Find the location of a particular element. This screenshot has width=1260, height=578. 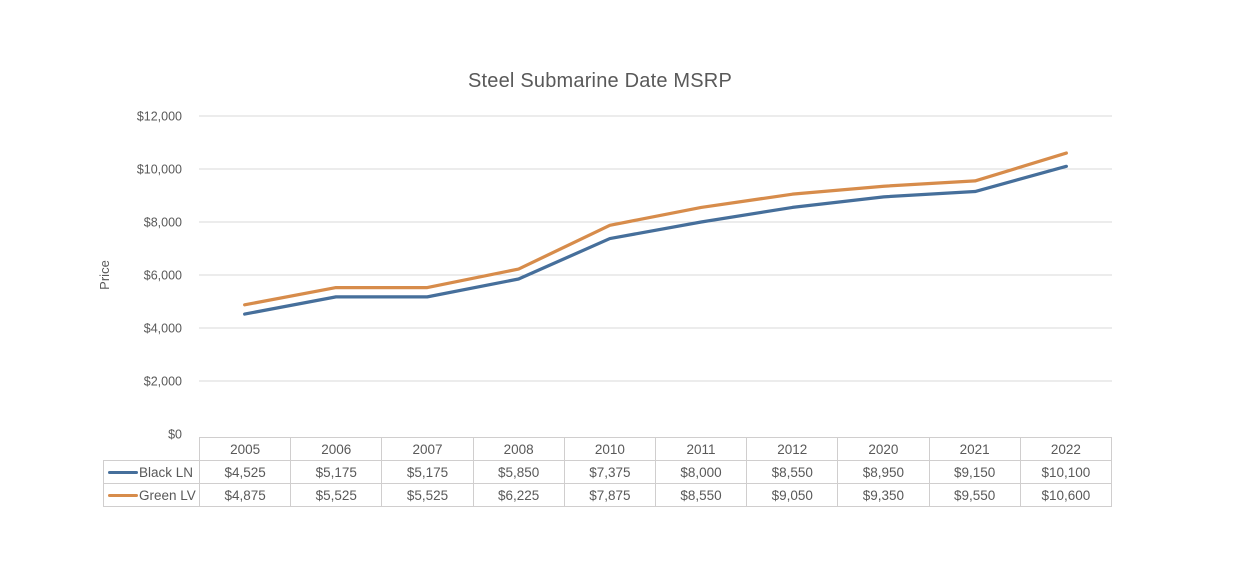

value-cell: $4,525 is located at coordinates (245, 472).